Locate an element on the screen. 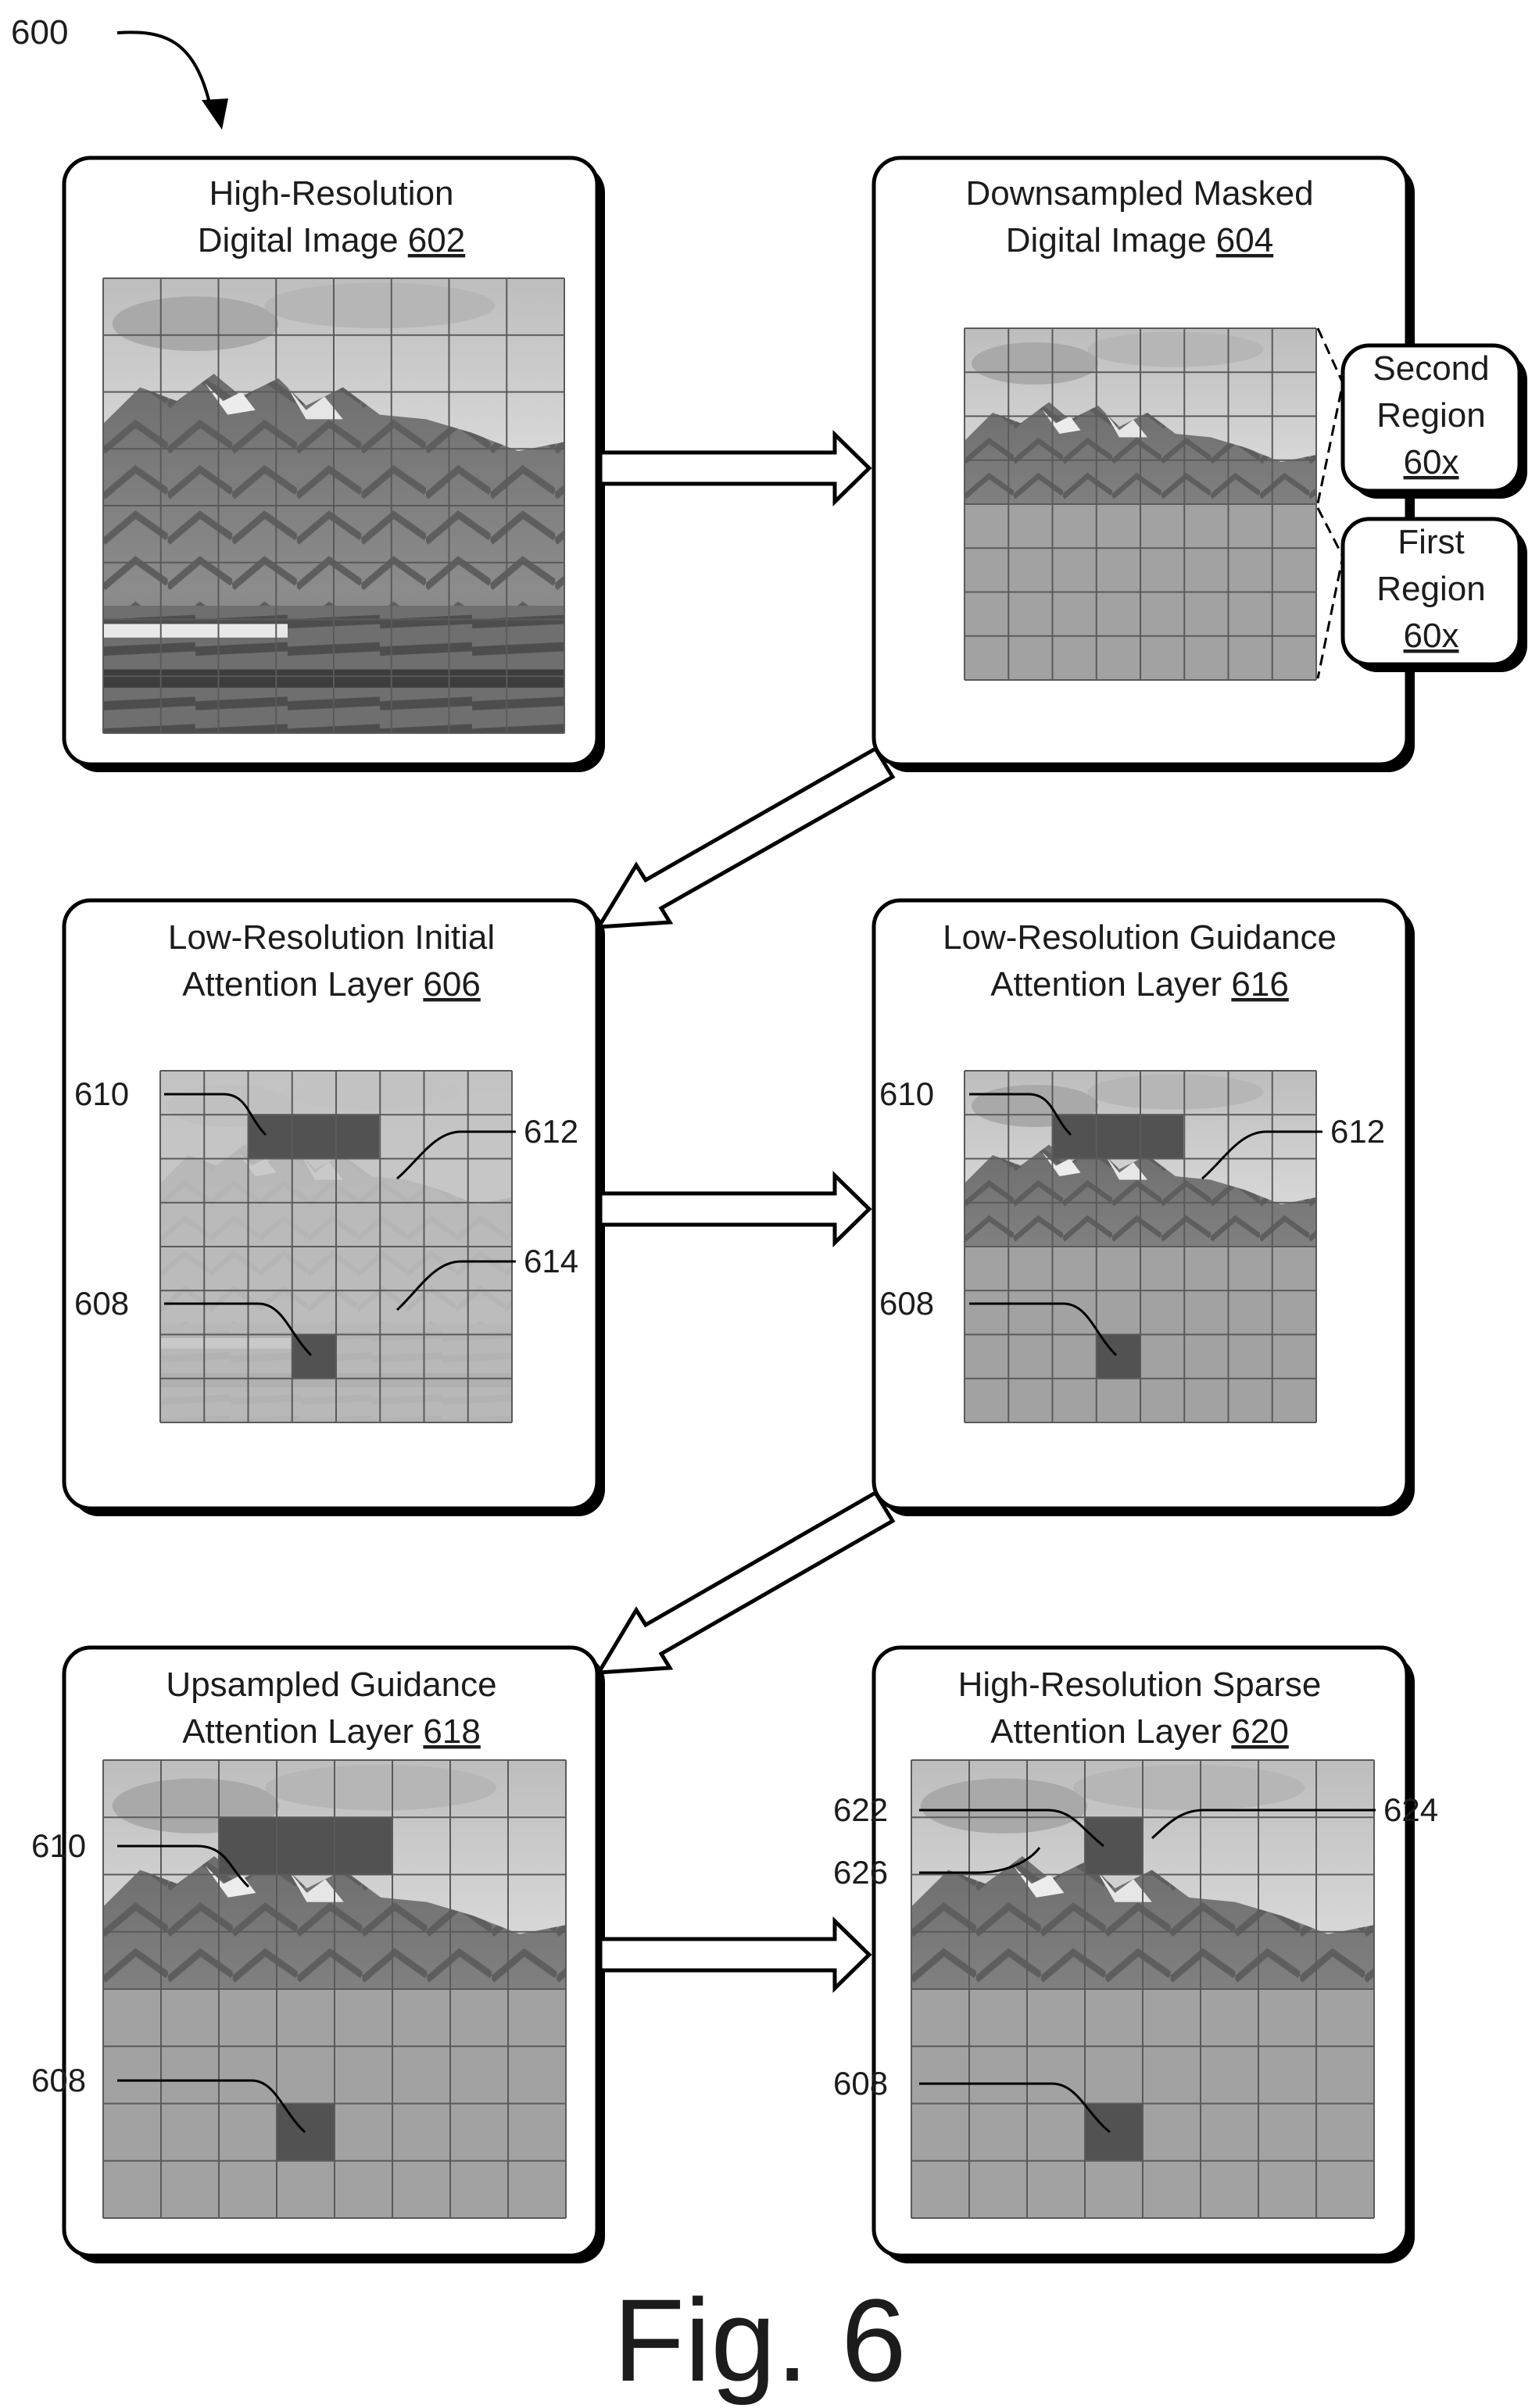 The image size is (1539, 2408). first-region-ref: 60x is located at coordinates (1431, 636).